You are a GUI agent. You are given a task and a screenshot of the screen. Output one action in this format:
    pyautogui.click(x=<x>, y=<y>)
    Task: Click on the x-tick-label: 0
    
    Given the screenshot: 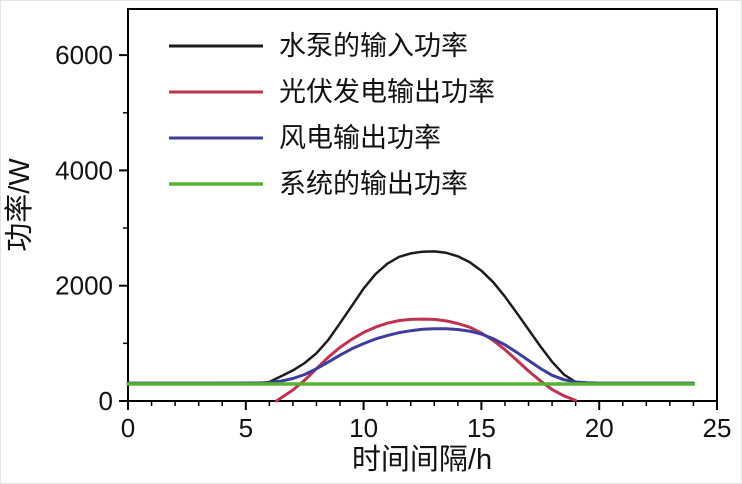 What is the action you would take?
    pyautogui.click(x=128, y=428)
    